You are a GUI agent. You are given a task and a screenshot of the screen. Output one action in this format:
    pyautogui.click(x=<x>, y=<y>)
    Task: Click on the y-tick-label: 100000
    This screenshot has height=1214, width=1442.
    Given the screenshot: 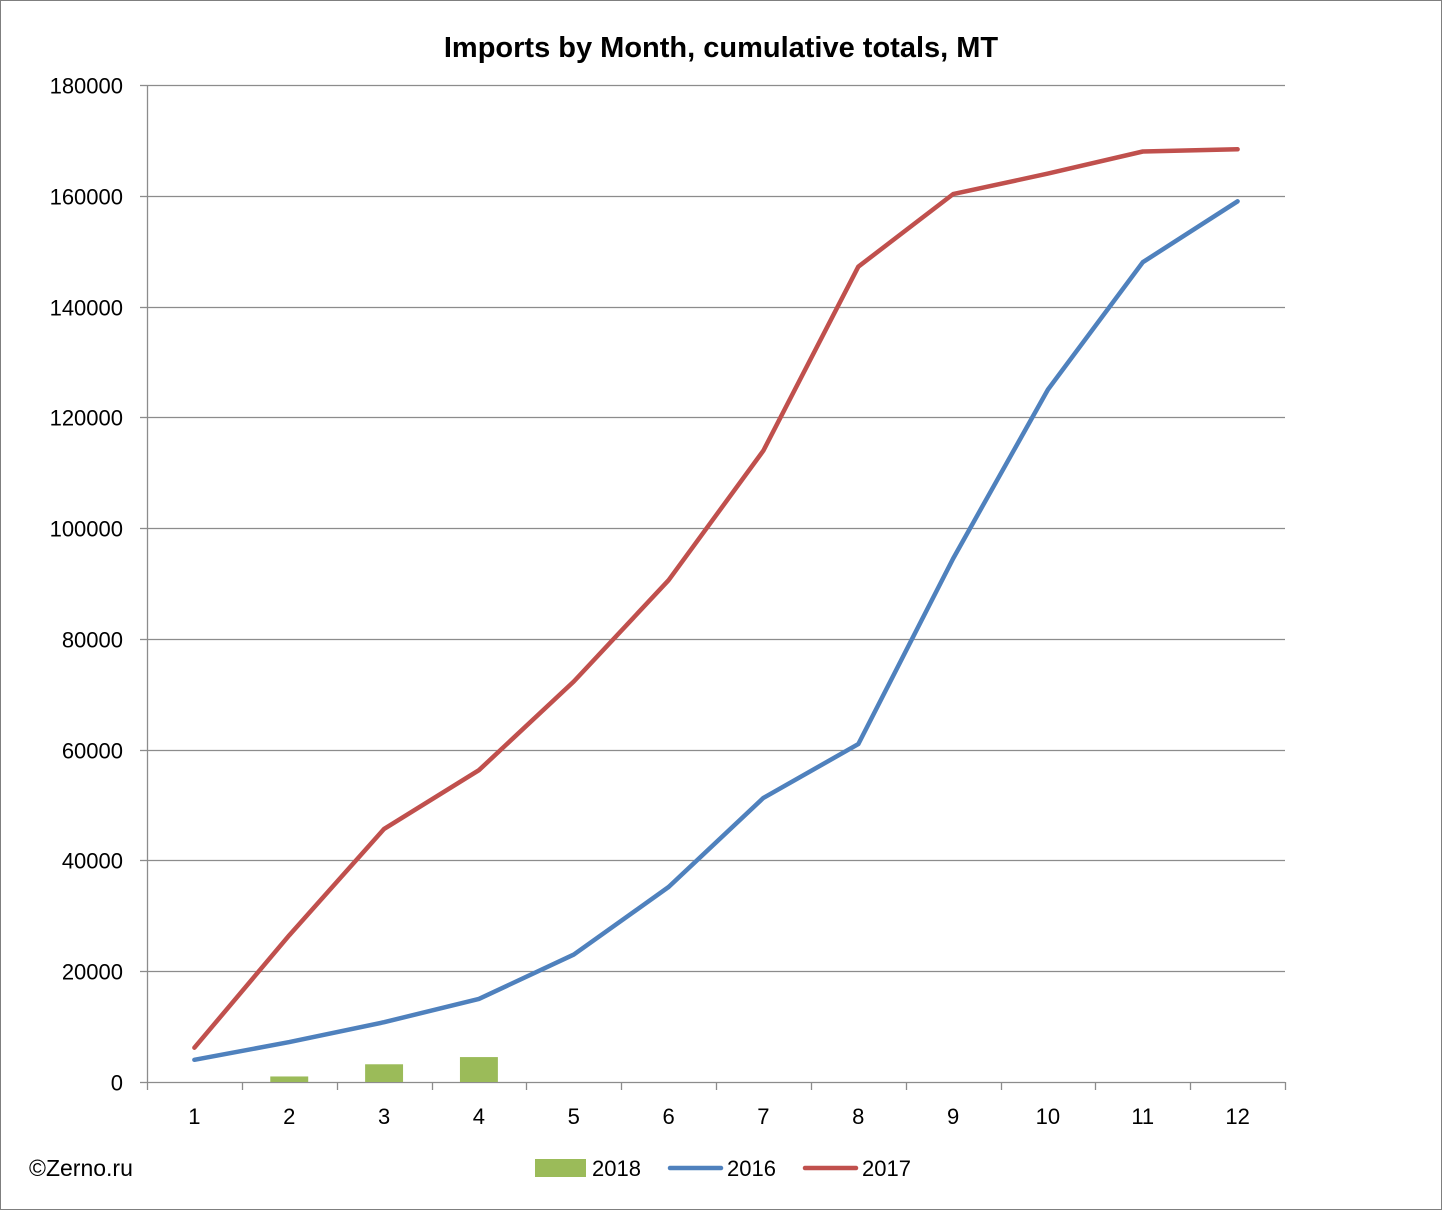 What is the action you would take?
    pyautogui.click(x=86, y=529)
    